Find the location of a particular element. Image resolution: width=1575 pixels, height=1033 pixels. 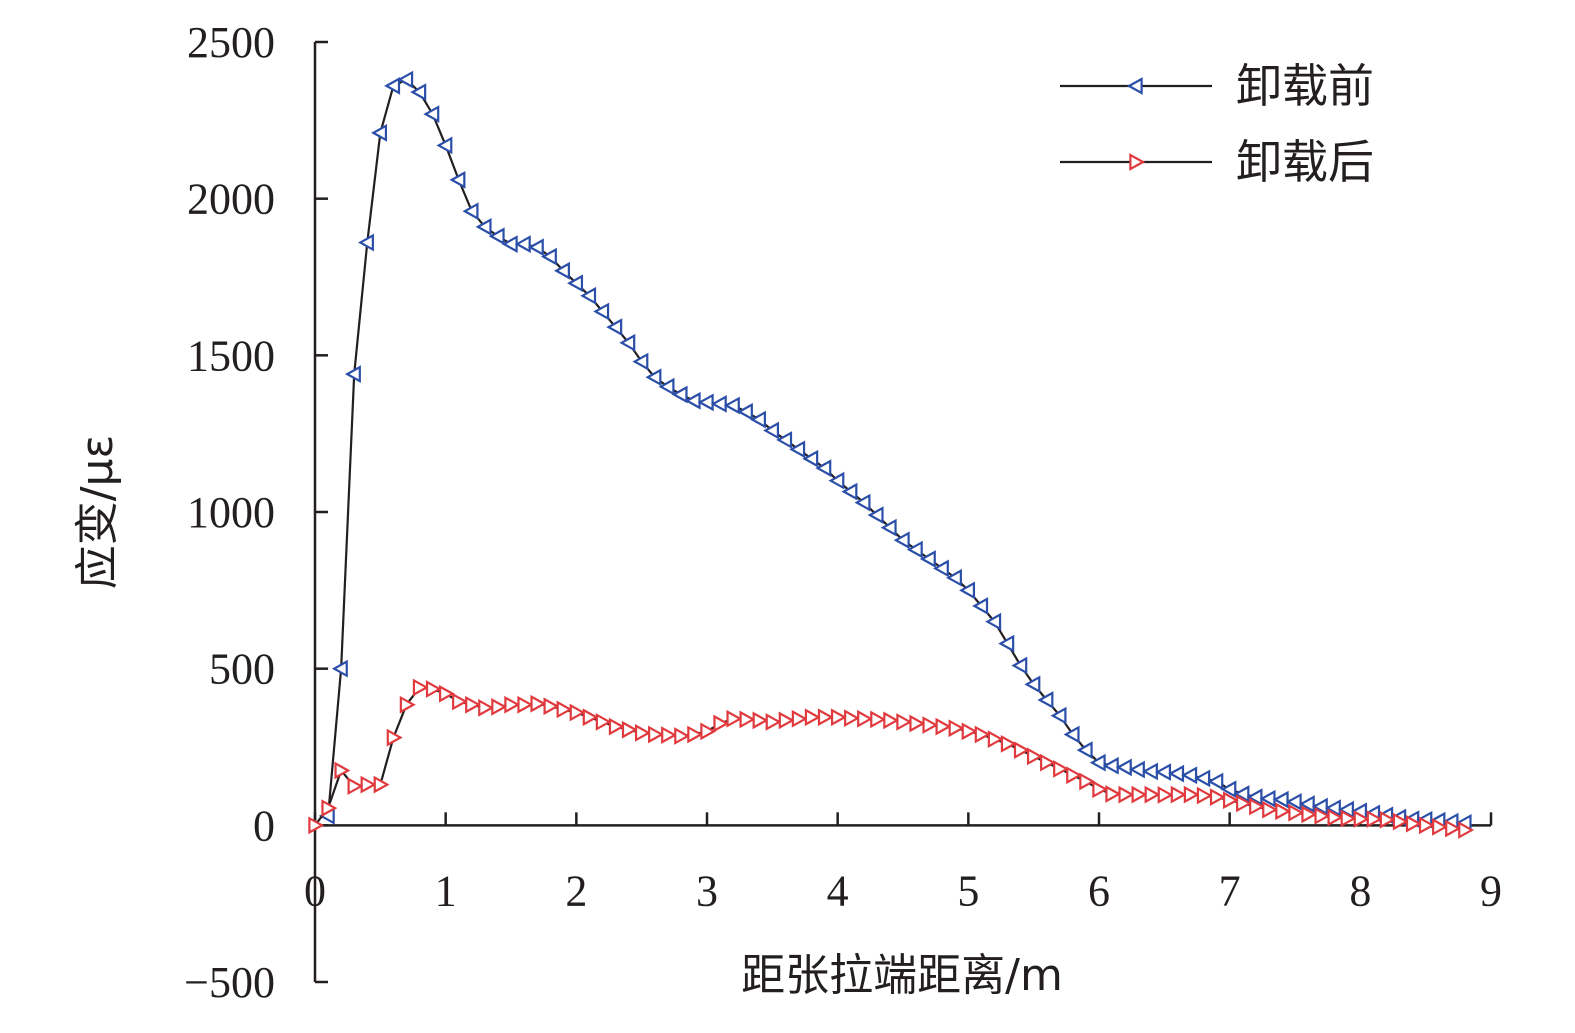

x-tick-label: 1 is located at coordinates (446, 890).